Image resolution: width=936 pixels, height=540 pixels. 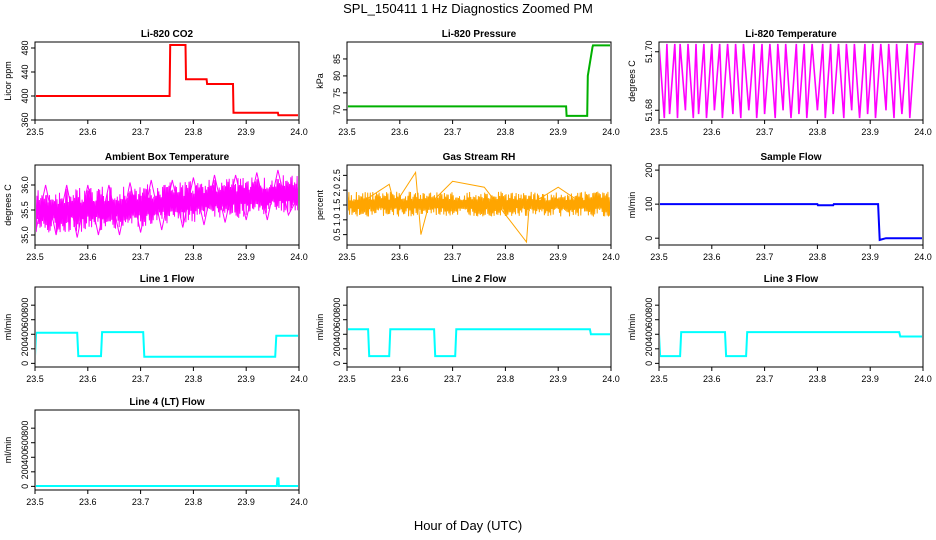 What do you see at coordinates (337, 205) in the screenshot?
I see `y-tick-label: 1.5` at bounding box center [337, 205].